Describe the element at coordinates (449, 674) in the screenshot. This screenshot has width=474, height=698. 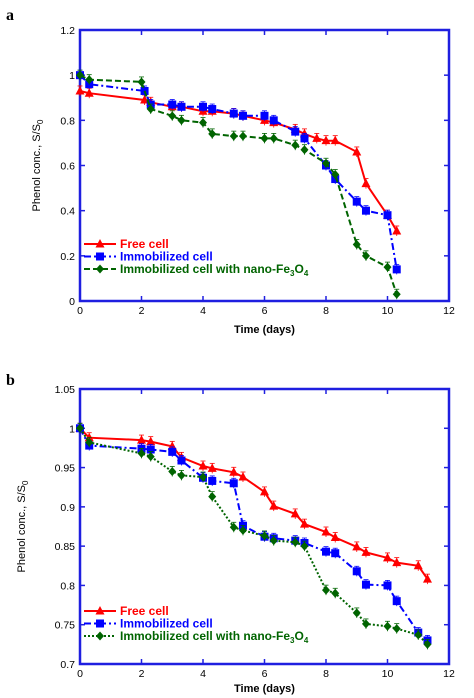
I see `x-tick-label: 12` at that location.